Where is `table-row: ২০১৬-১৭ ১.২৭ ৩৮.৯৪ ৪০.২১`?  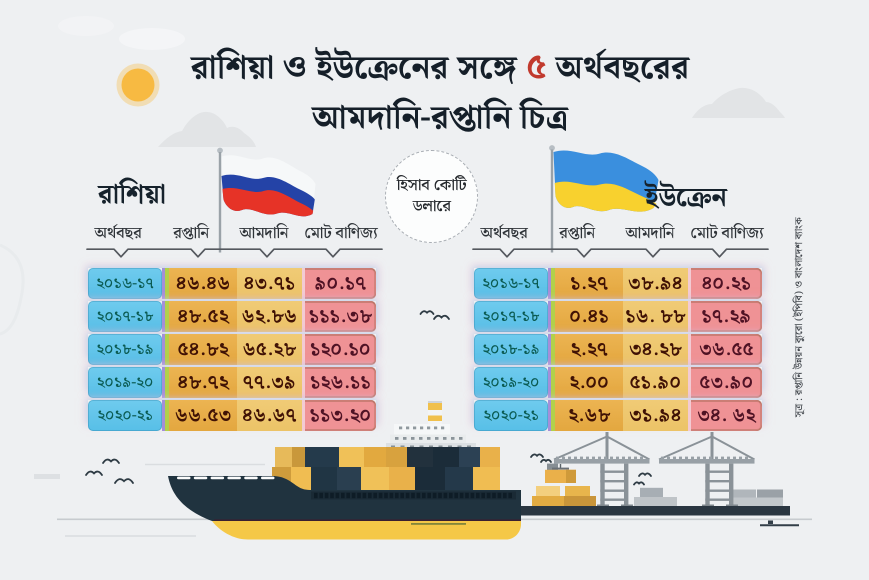
table-row: ২০১৬-১৭ ১.২৭ ৩৮.৯৪ ৪০.২১ is located at coordinates (618, 283).